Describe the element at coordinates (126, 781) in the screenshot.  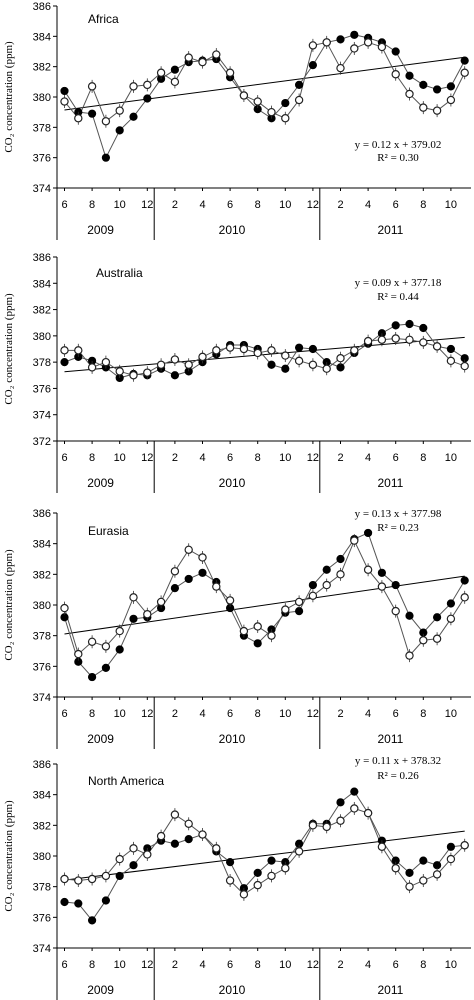
I see `region-title: North America` at that location.